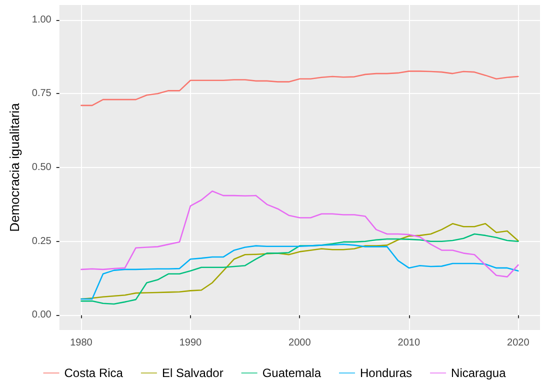  Describe the element at coordinates (478, 373) in the screenshot. I see `legend-label: Nicaragua` at that location.